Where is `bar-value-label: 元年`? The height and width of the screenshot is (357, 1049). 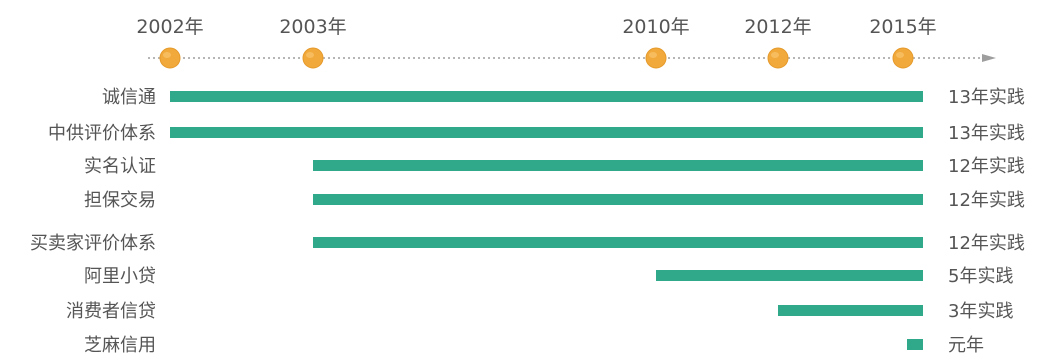 bar-value-label: 元年 is located at coordinates (966, 344).